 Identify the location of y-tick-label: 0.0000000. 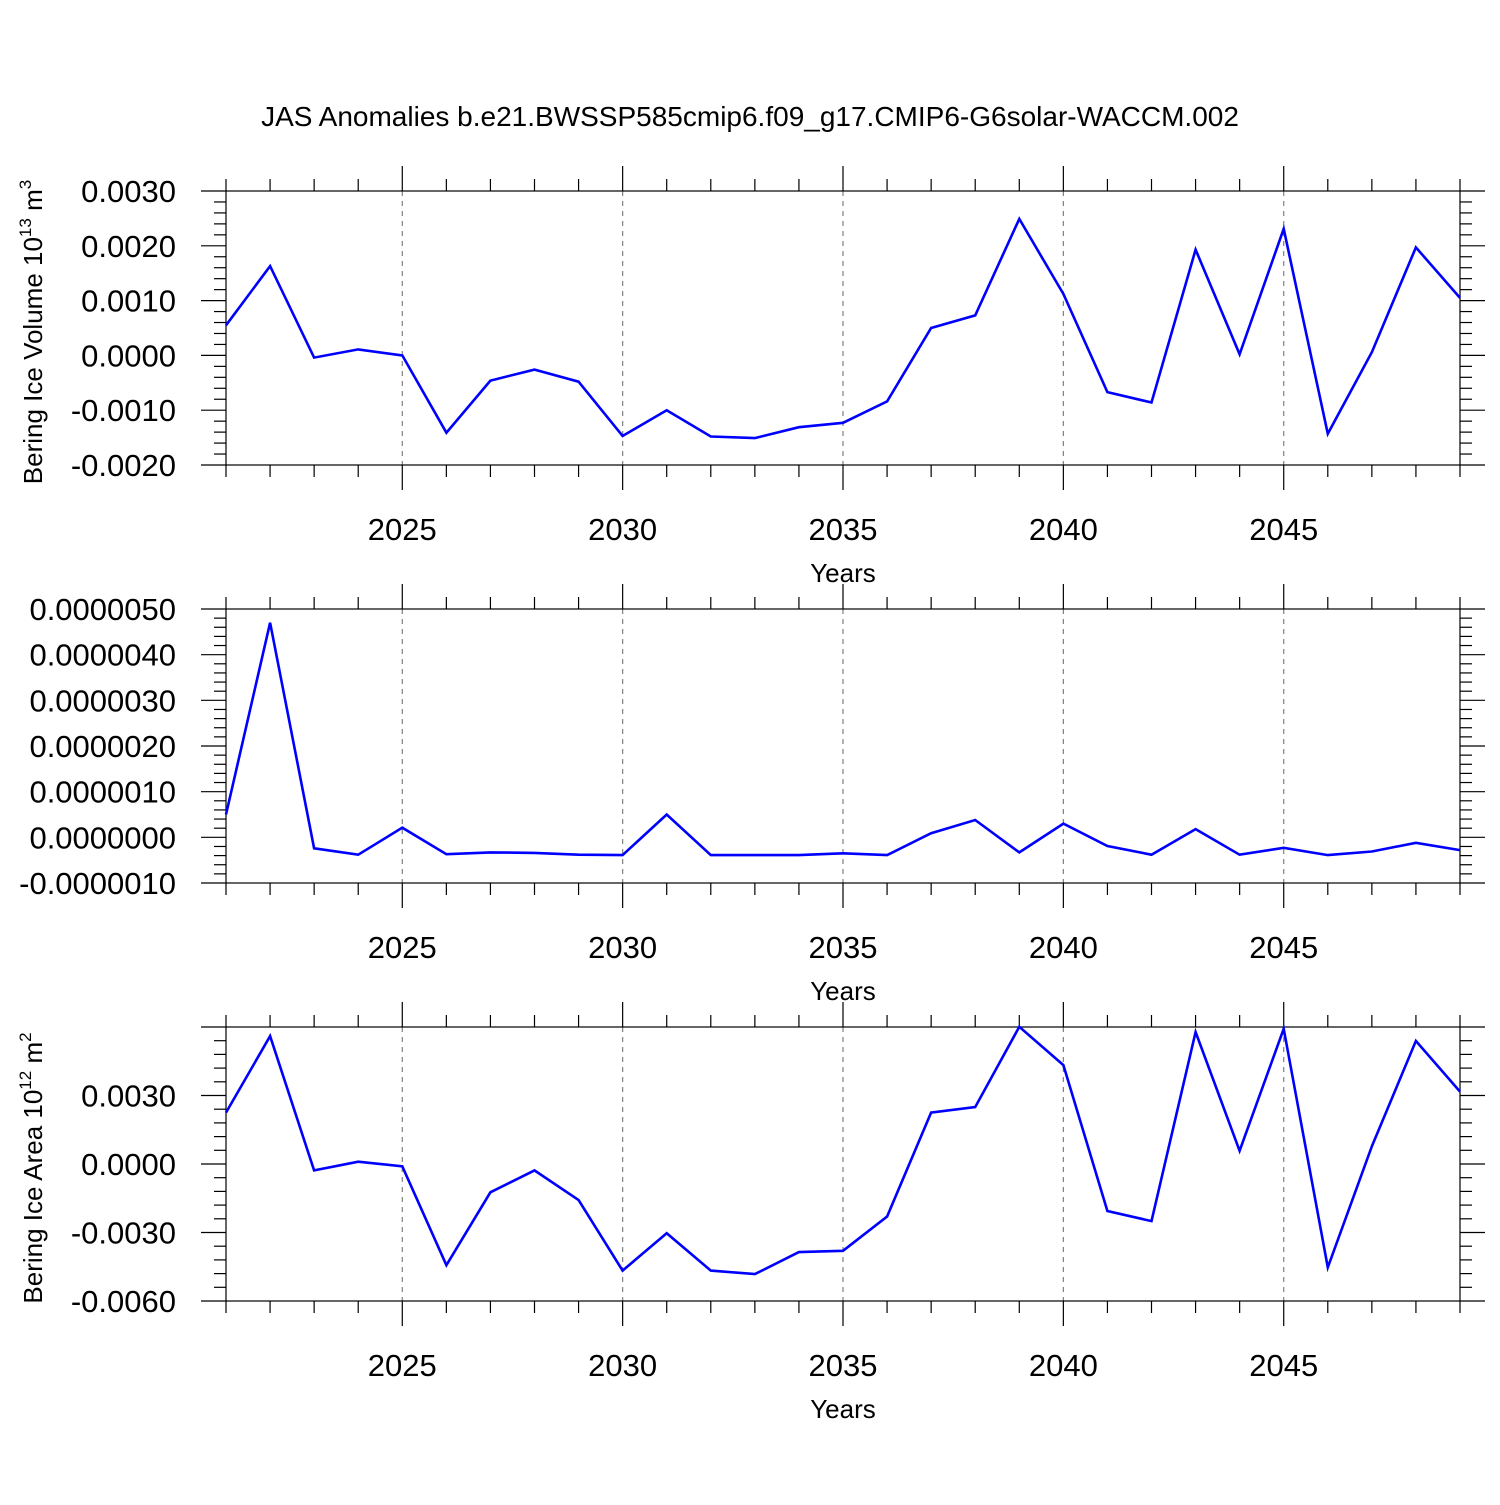
(102, 837).